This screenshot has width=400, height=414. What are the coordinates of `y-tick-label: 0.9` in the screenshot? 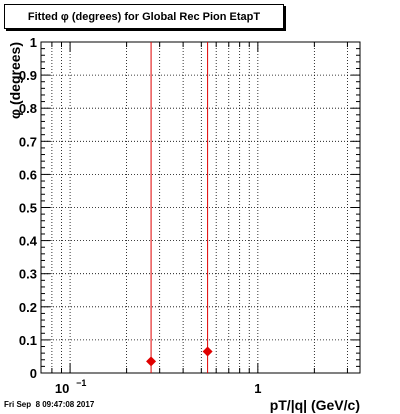 It's located at (28, 75).